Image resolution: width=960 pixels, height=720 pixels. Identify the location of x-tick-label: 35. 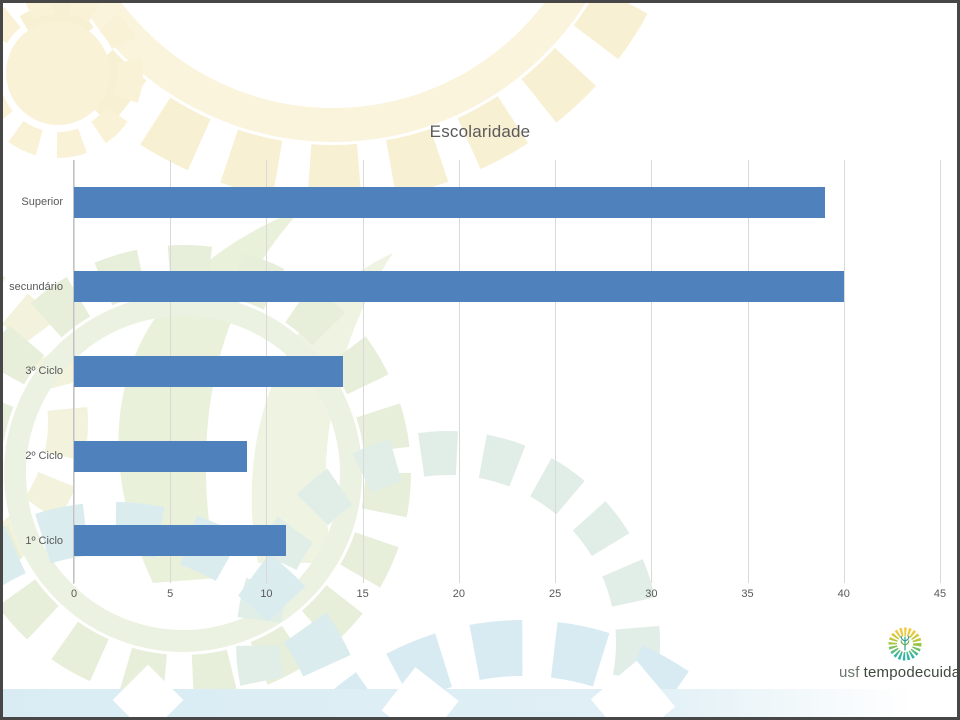
(747, 594).